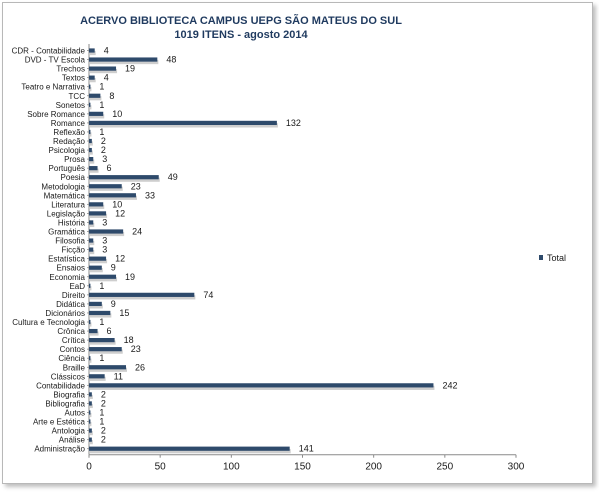  Describe the element at coordinates (136, 186) in the screenshot. I see `data-label: 23` at that location.